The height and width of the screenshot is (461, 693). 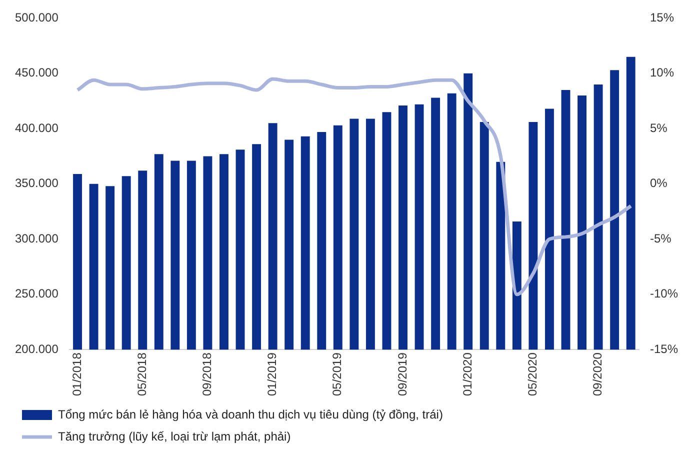 What do you see at coordinates (36, 73) in the screenshot?
I see `y-tick-label: 450.000` at bounding box center [36, 73].